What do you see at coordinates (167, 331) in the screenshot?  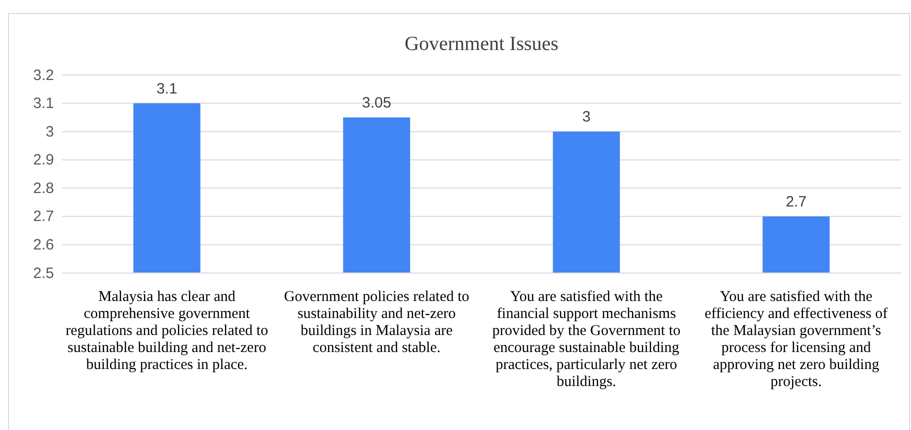 I see `x-tick-label: Malaysia has clear and comprehensive government regulations and policies related to sustainable building and net-zero building practices in place.` at bounding box center [167, 331].